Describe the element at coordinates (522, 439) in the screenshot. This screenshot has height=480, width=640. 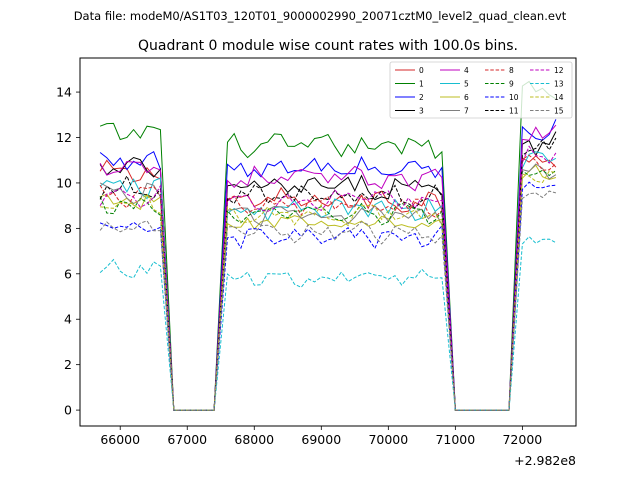
I see `x-tick-label: 72000` at that location.